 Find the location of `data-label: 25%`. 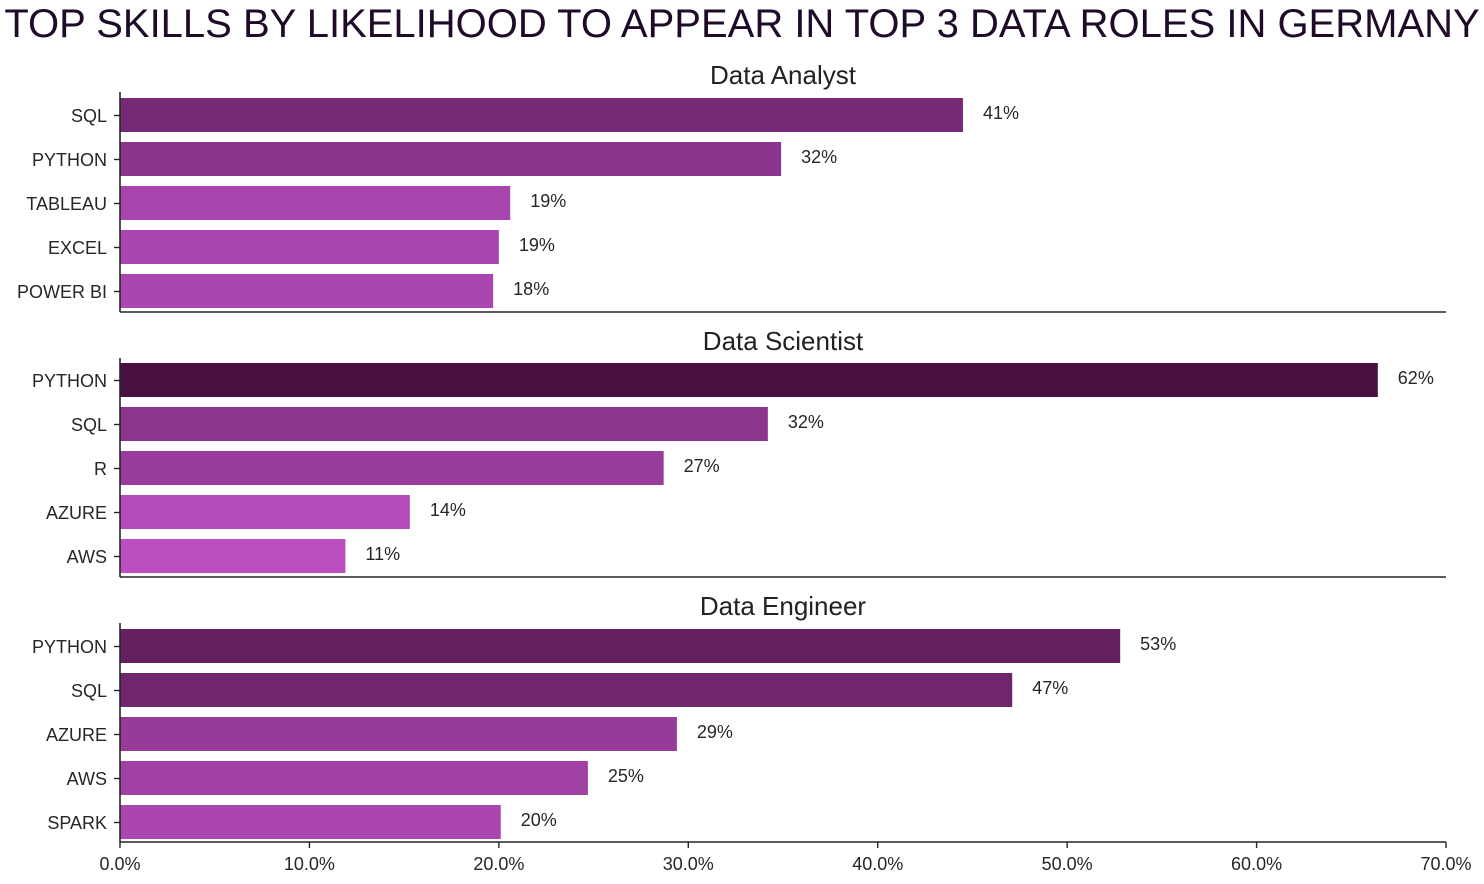

data-label: 25% is located at coordinates (626, 776).